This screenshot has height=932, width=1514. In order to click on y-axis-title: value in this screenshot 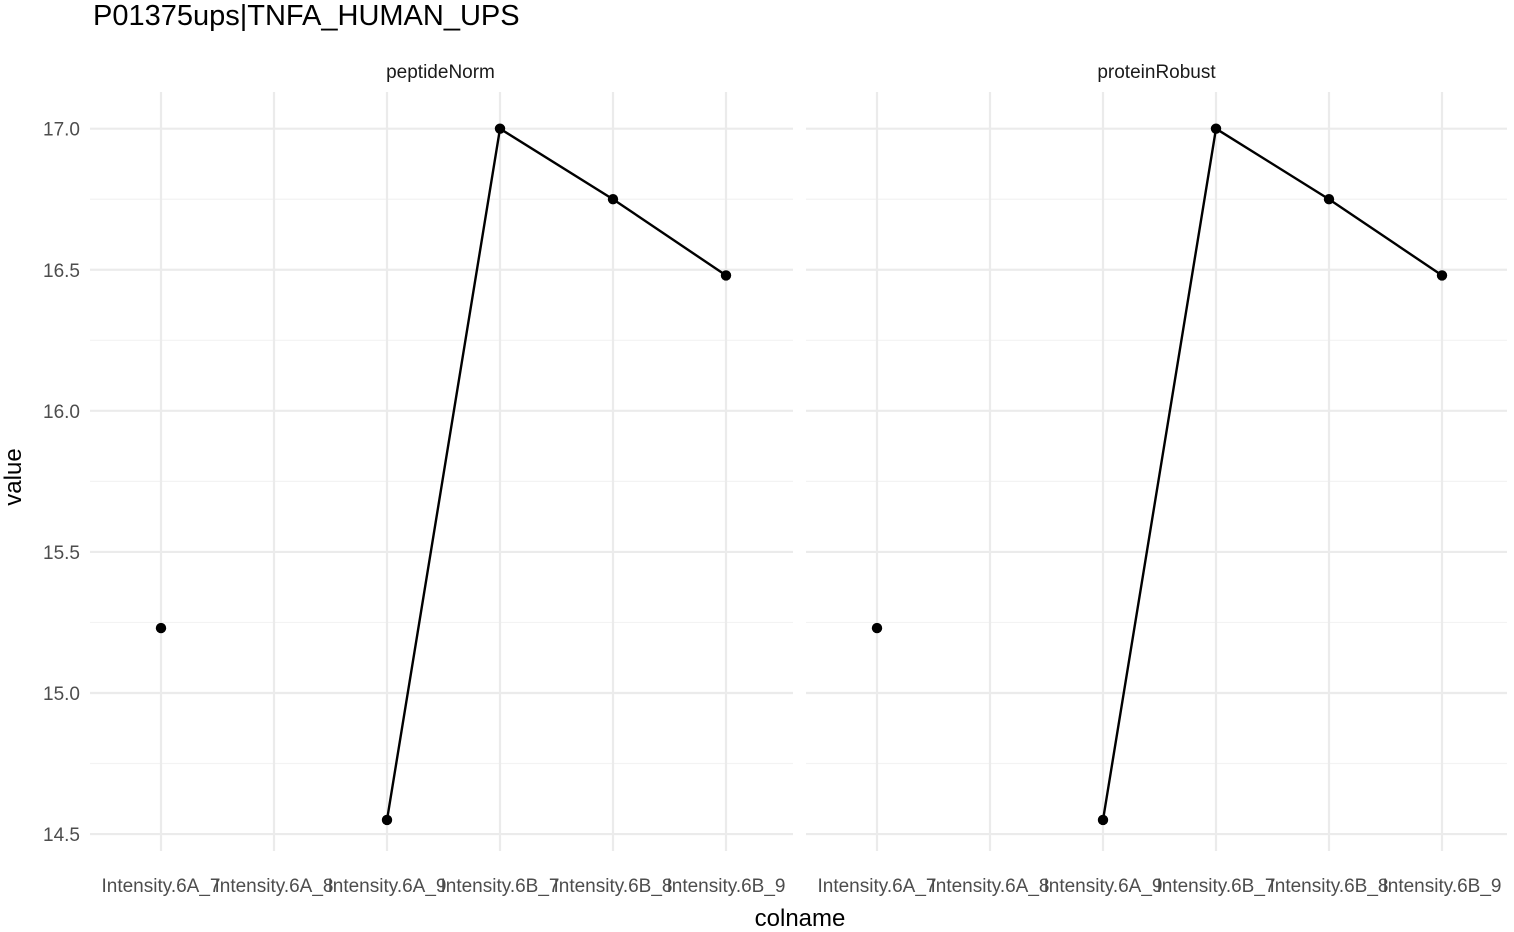, I will do `click(13, 476)`.